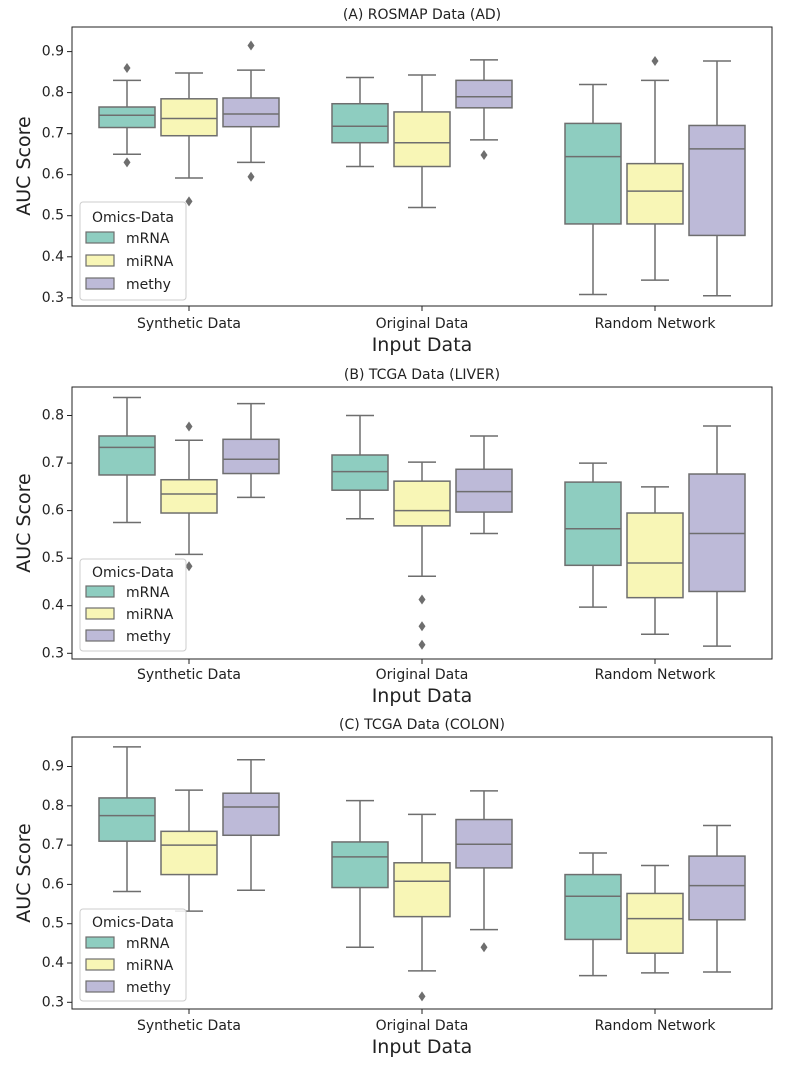  I want to click on panel-b-mirna-synthetic-box, so click(189, 496).